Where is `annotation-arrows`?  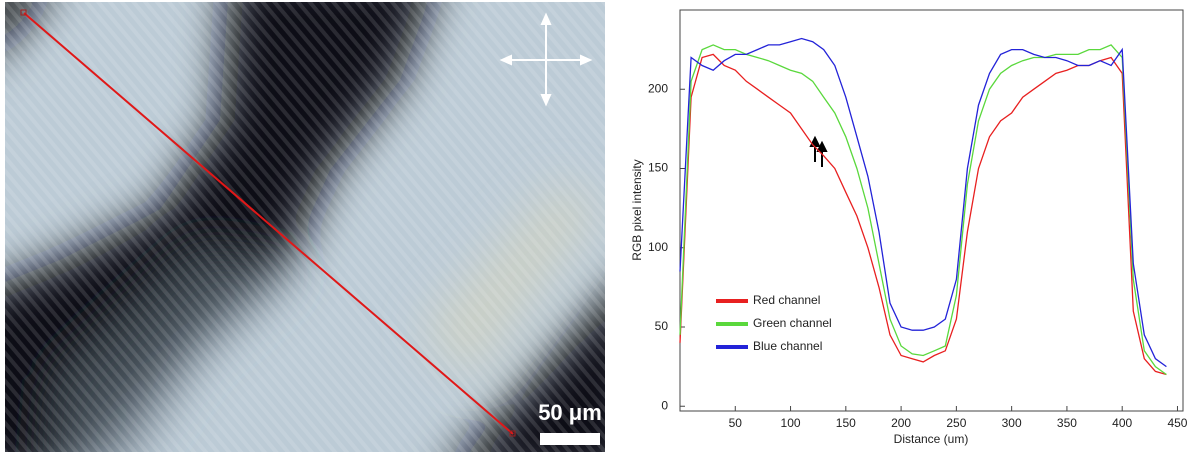 annotation-arrows is located at coordinates (818, 151).